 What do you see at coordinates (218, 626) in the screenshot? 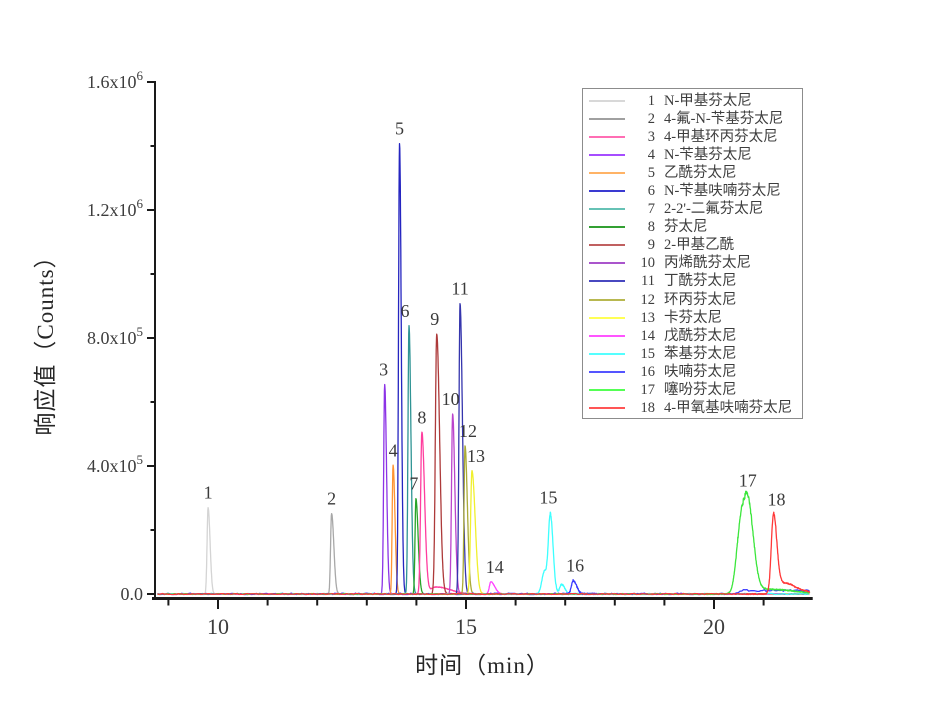
I see `x-tick-label: 10` at bounding box center [218, 626].